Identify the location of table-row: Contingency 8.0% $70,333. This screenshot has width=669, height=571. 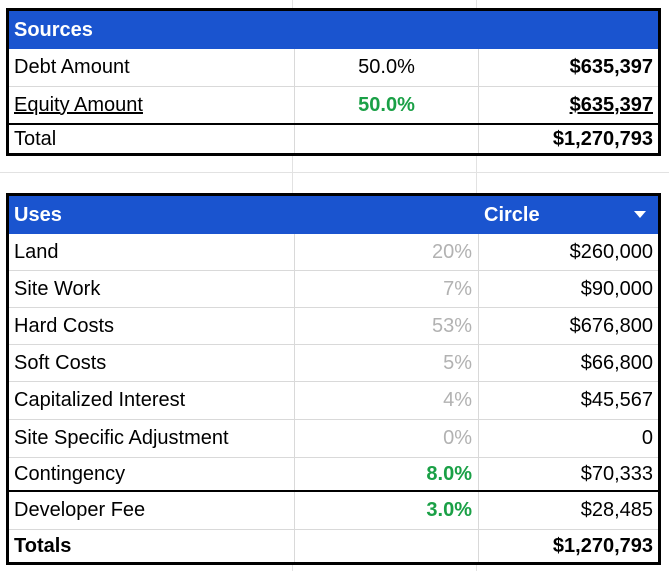
(333, 474).